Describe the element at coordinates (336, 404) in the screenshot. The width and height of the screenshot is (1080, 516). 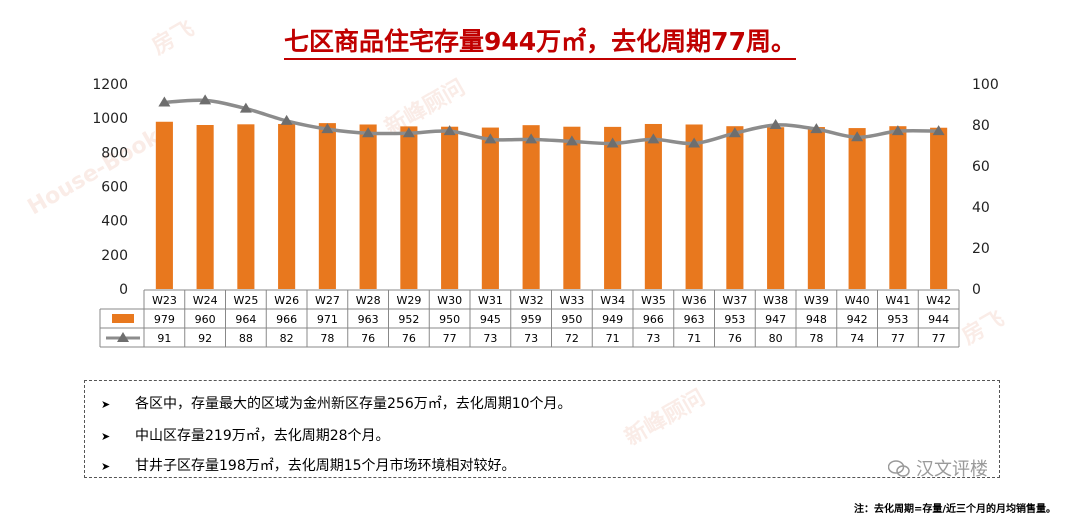
I see `note-item: ➤ 各区中，存量最大的区域为金州新区存量256万㎡，去化周期10个月。` at that location.